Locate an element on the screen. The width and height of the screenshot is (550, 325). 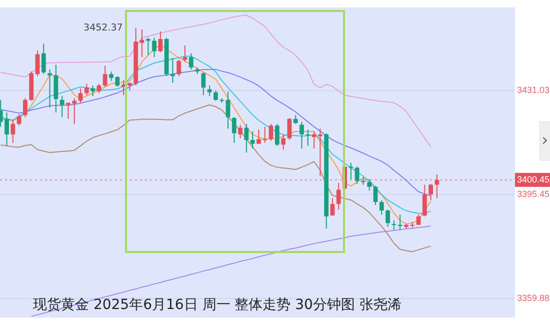
text: 现货黄金 2025年6月16日 周一 整体走势 30分钟图 张尧浠 is located at coordinates (217, 305).